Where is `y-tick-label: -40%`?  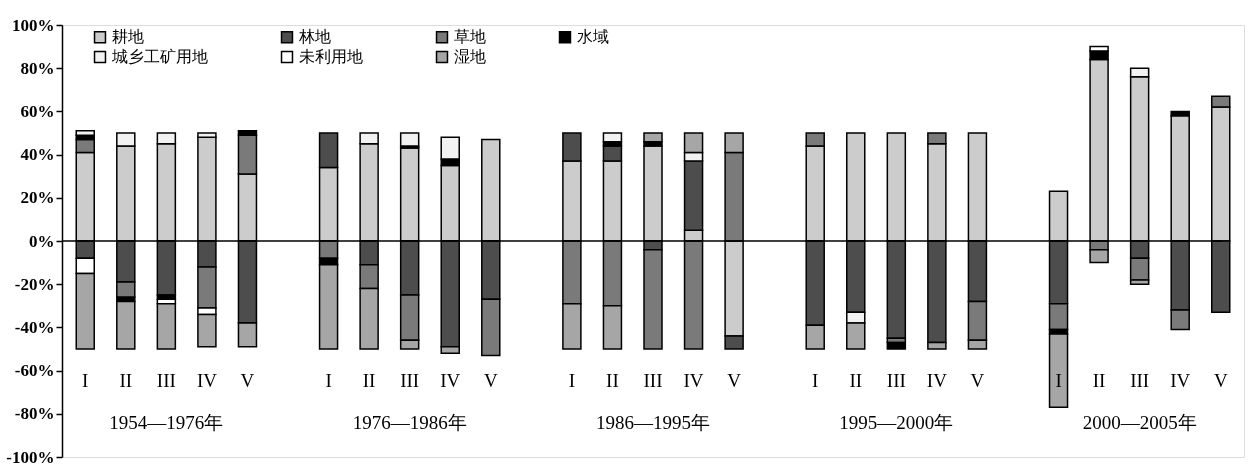
y-tick-label: -40% is located at coordinates (34, 327).